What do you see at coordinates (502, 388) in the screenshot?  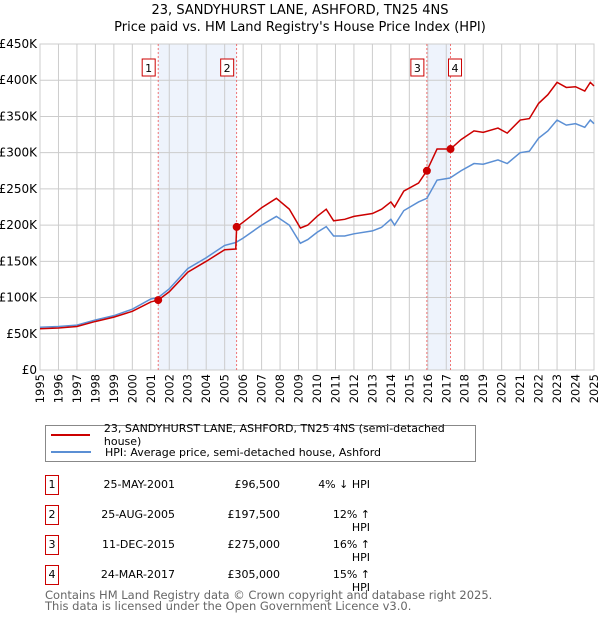 I see `x-tick-label: 2020` at bounding box center [502, 388].